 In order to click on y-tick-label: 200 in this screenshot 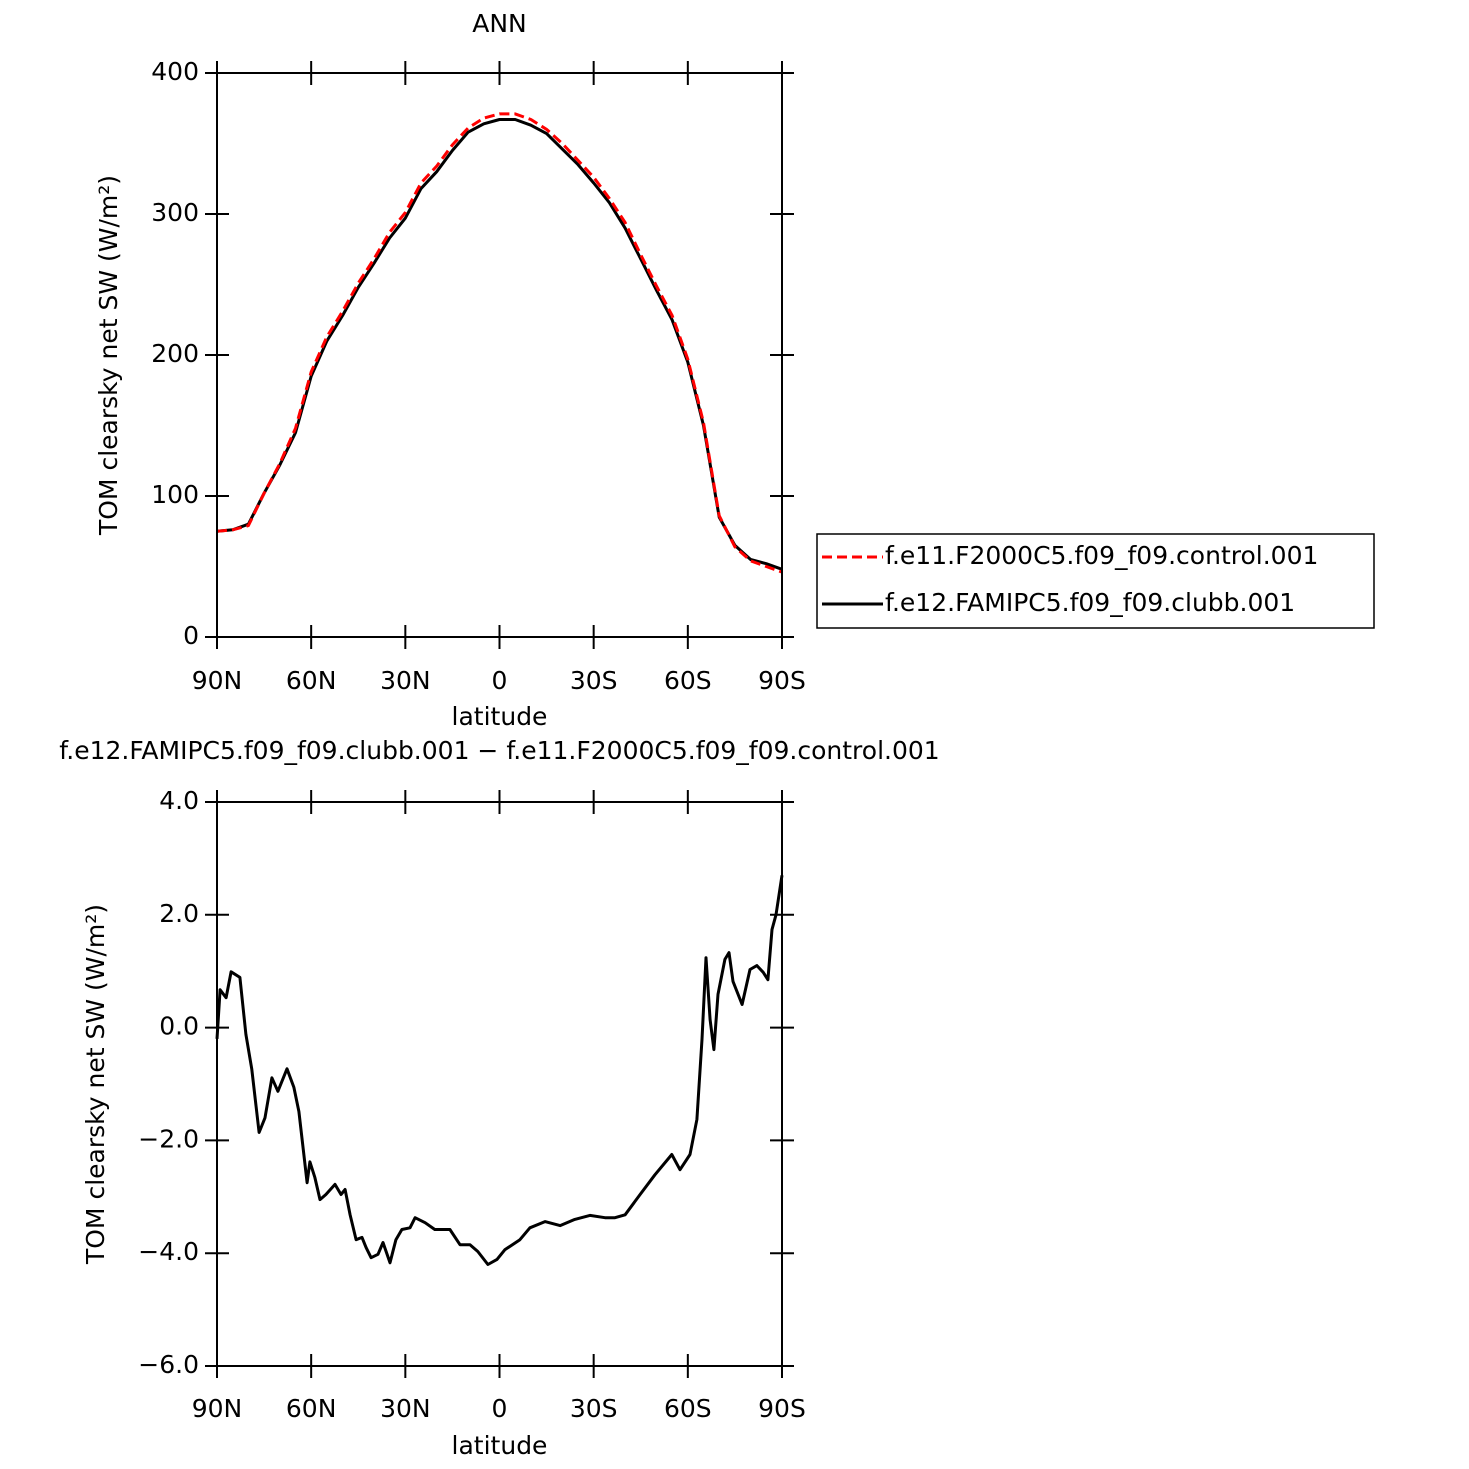, I will do `click(175, 353)`.